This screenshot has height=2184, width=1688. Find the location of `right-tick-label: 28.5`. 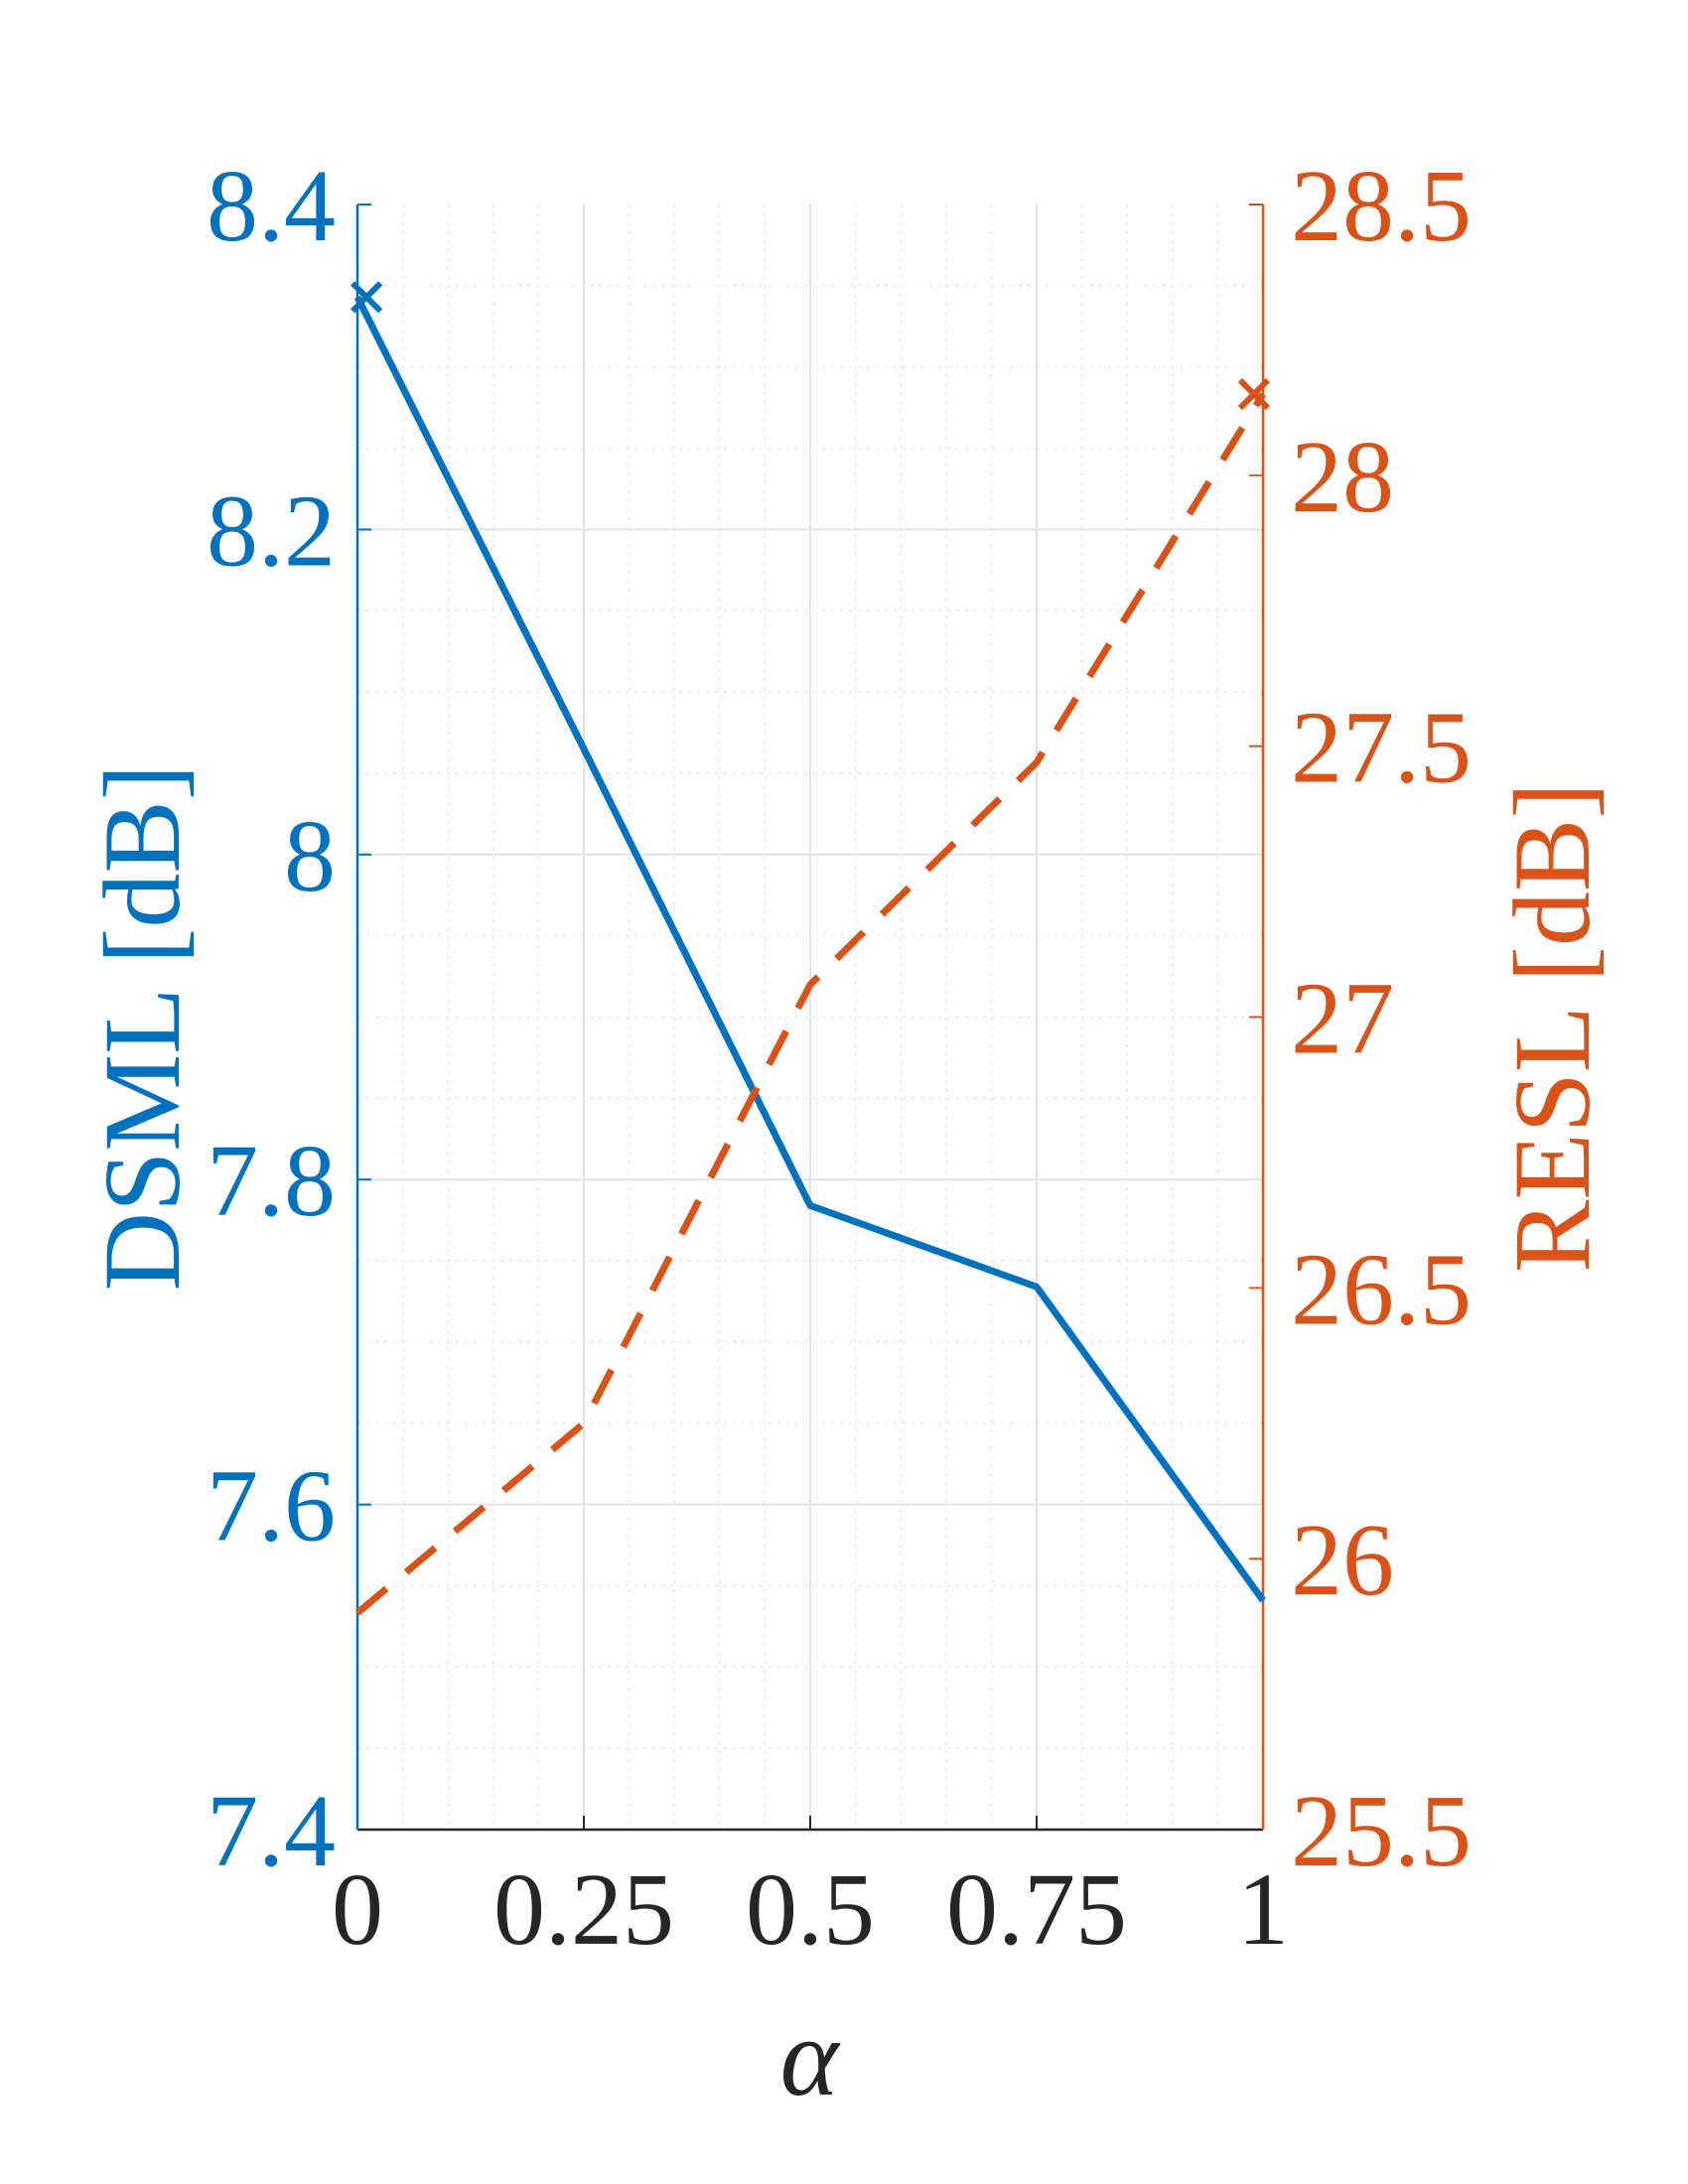

right-tick-label: 28.5 is located at coordinates (1381, 206).